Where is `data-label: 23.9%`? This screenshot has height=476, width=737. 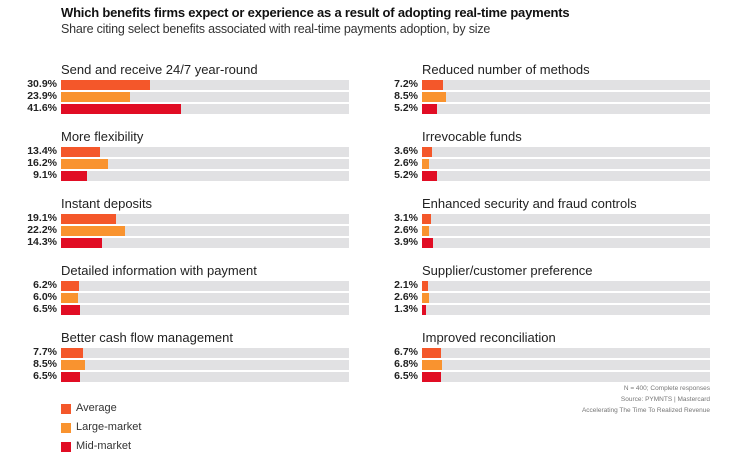 data-label: 23.9% is located at coordinates (42, 96).